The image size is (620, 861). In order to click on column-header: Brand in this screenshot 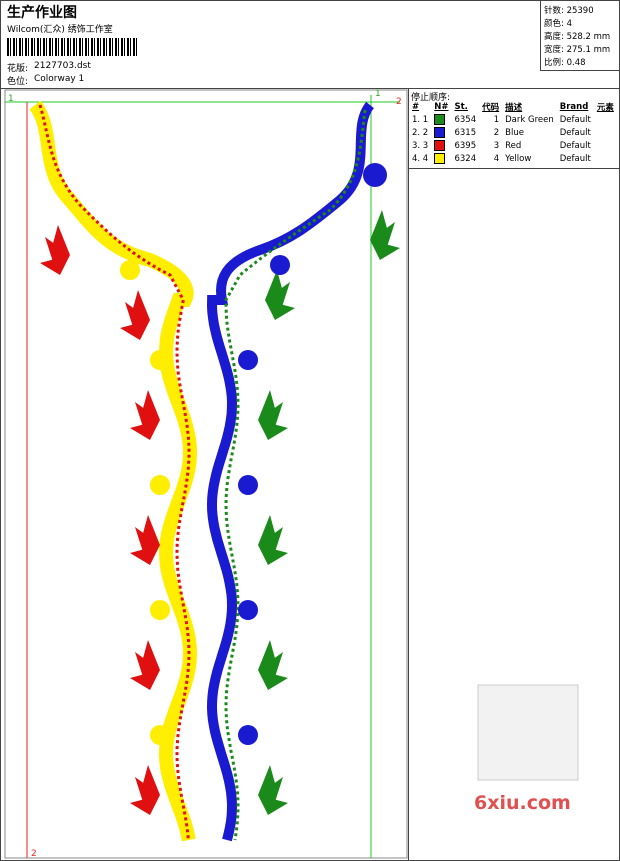, I will do `click(574, 107)`.